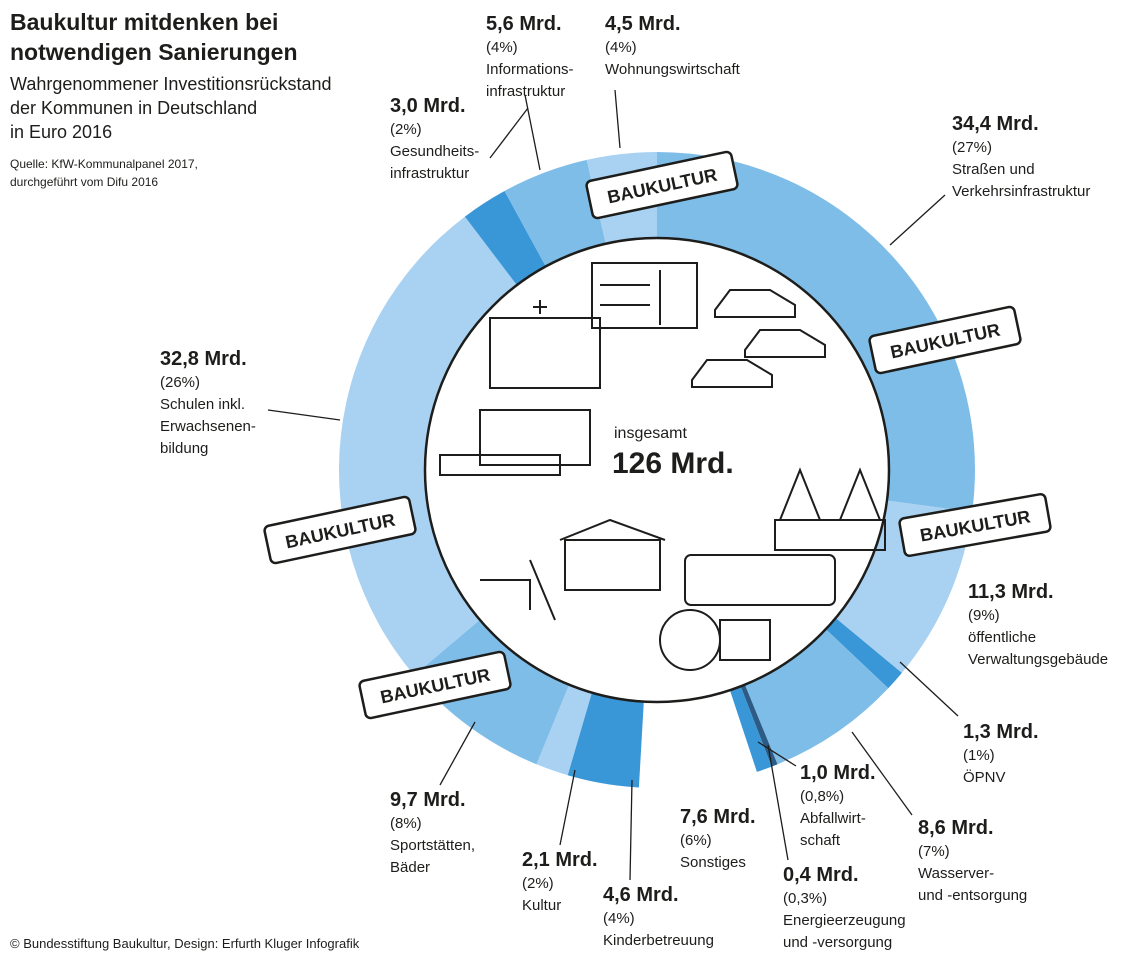 The height and width of the screenshot is (965, 1144). I want to click on category-label: Sonstiges, so click(713, 862).